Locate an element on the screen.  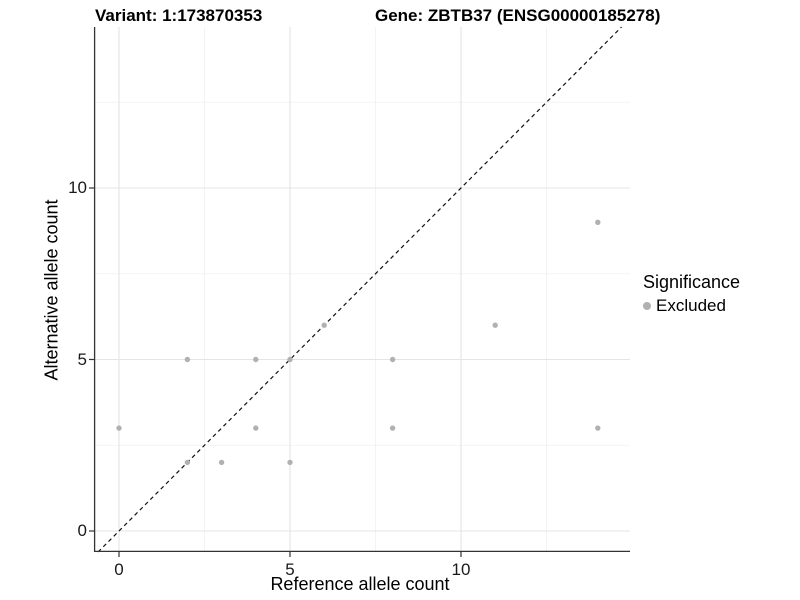
y-tick-label: 5 is located at coordinates (82, 359).